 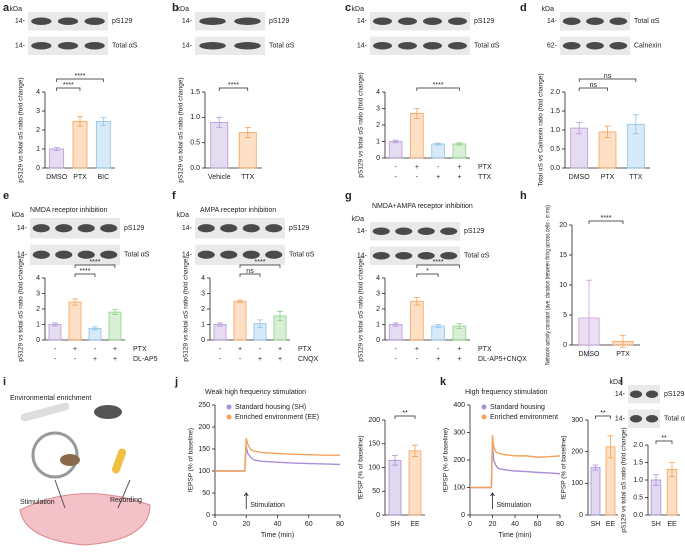 I want to click on significance-label: **, so click(x=405, y=413).